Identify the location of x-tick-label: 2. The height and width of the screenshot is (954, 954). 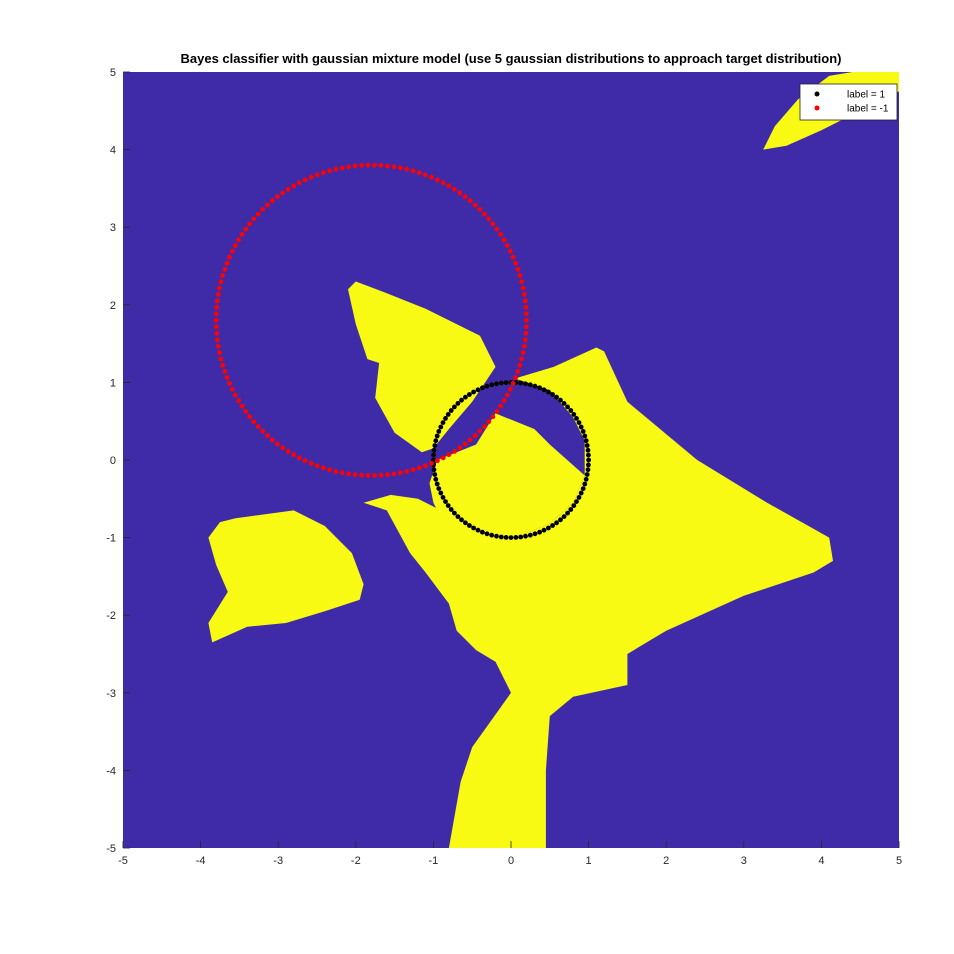
(666, 861).